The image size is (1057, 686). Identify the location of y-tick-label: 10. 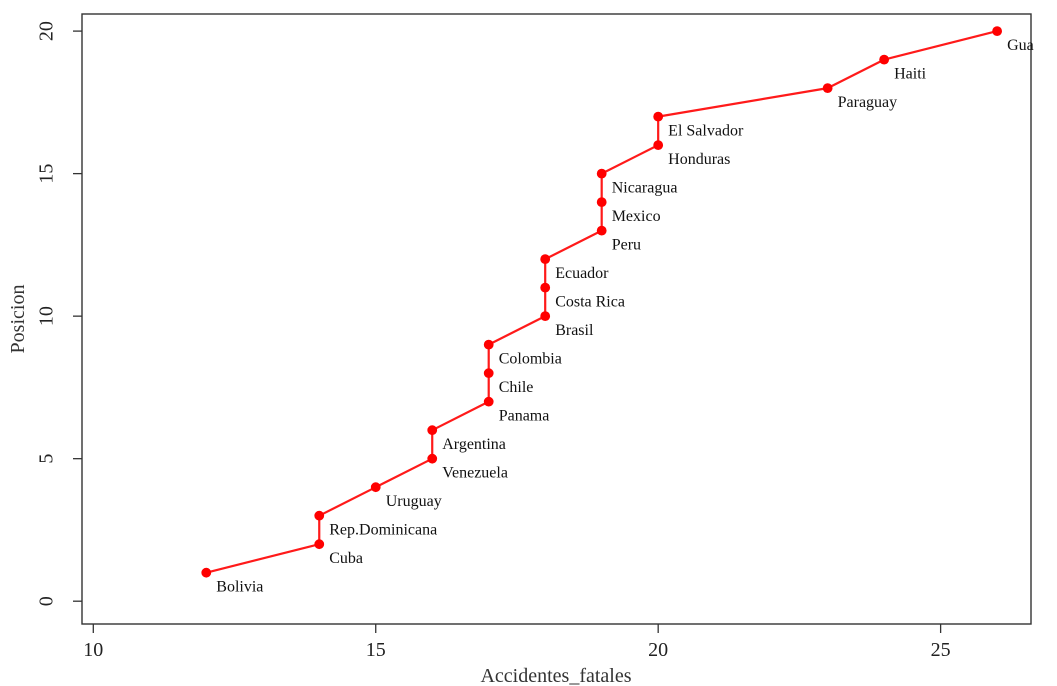
(47, 316).